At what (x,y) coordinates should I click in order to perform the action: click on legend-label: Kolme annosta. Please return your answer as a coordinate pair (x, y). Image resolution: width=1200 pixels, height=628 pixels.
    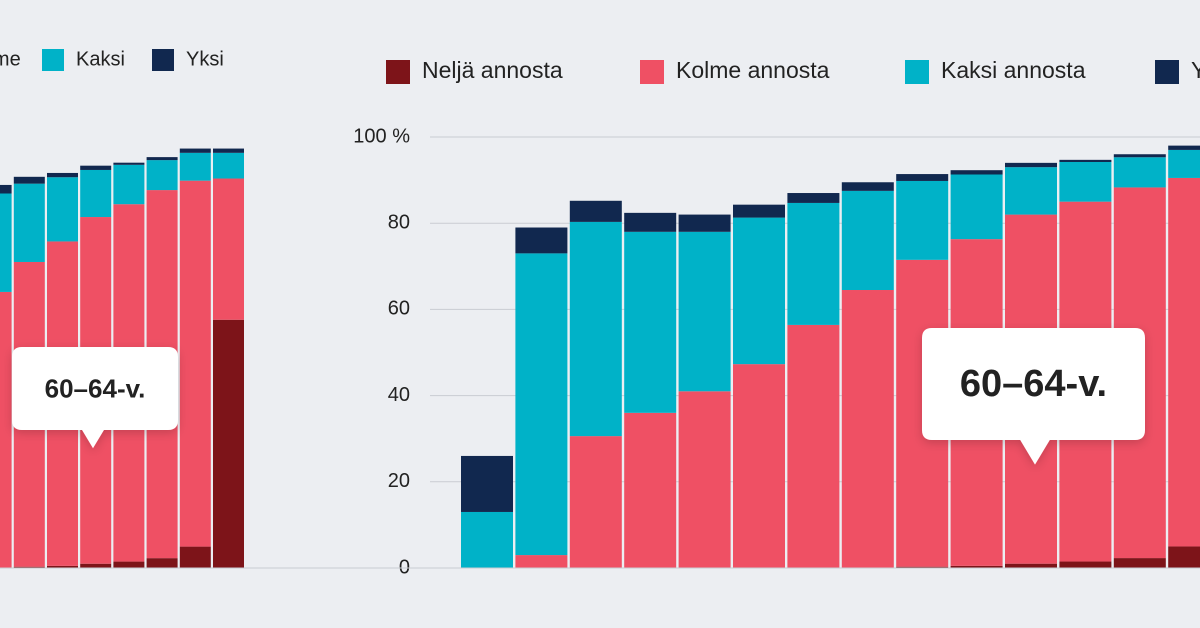
    Looking at the image, I should click on (753, 70).